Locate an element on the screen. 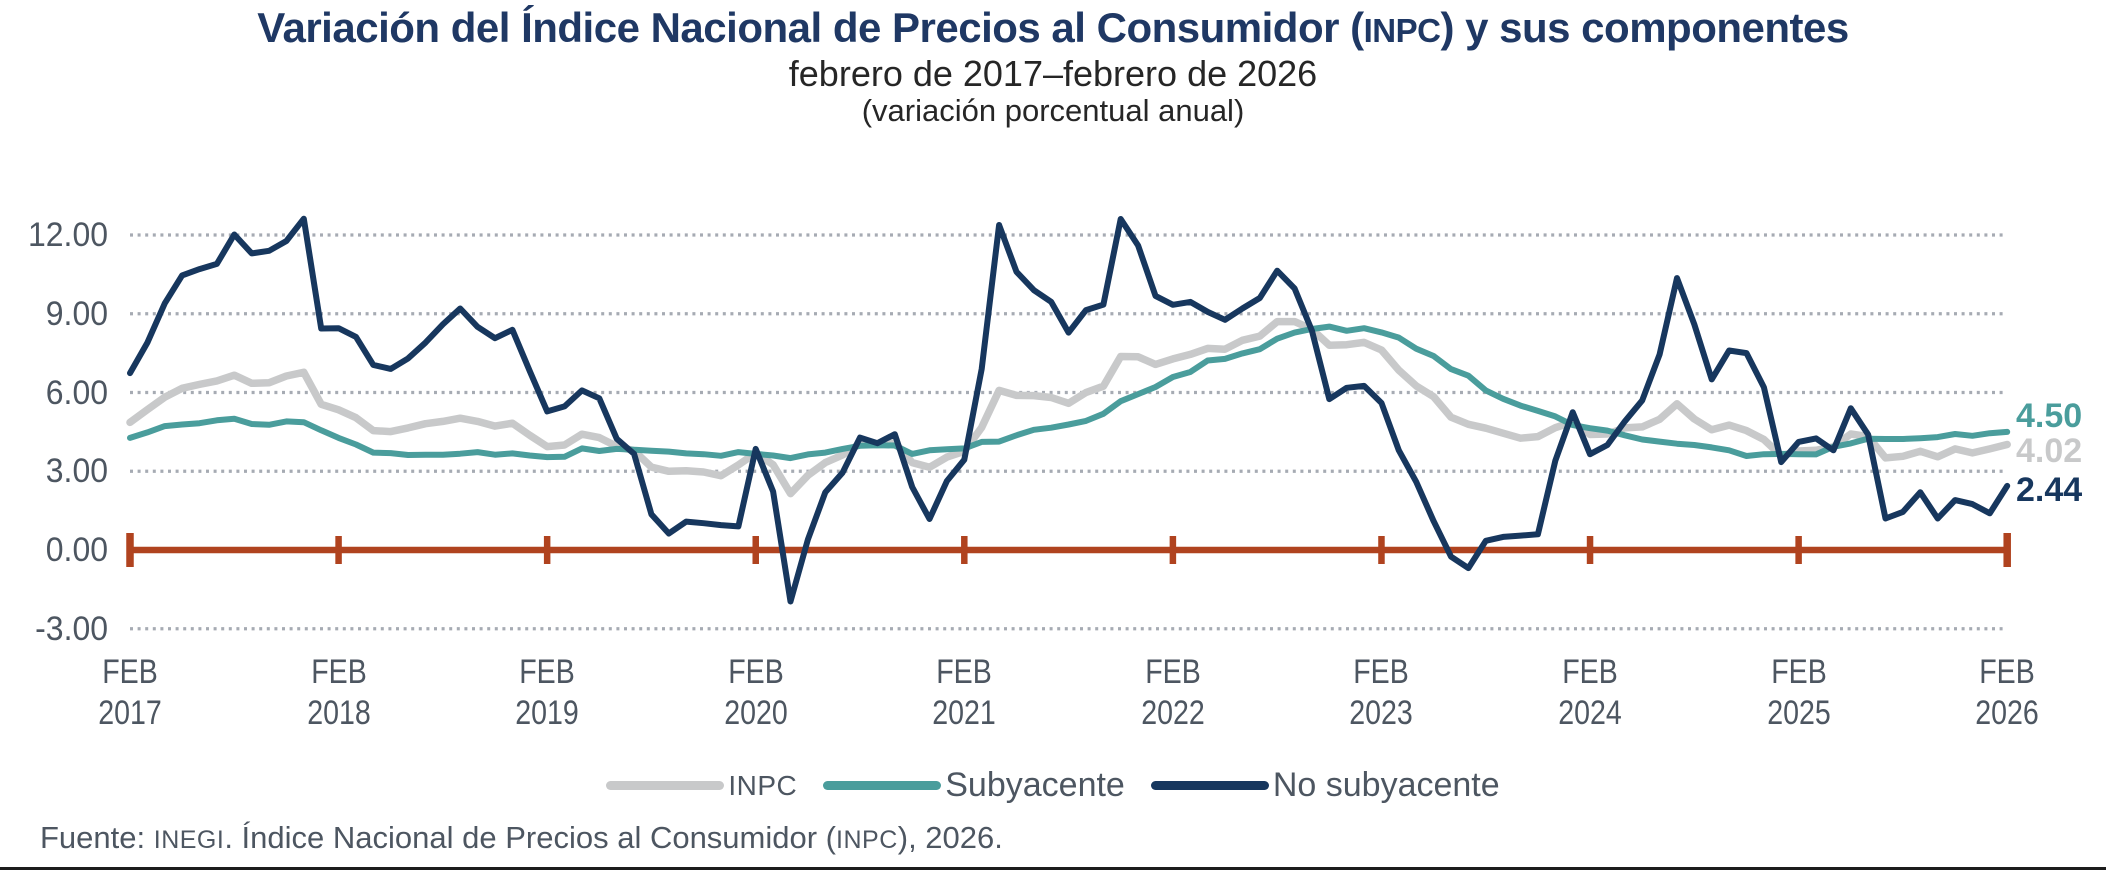 The height and width of the screenshot is (870, 2106). x-axis-label-2025: FEB 2025 is located at coordinates (1798, 693).